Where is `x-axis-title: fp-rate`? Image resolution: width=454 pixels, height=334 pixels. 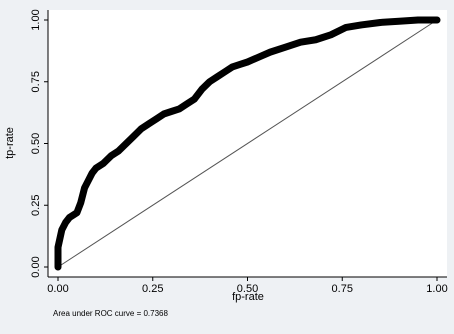 x-axis-title: fp-rate is located at coordinates (248, 297).